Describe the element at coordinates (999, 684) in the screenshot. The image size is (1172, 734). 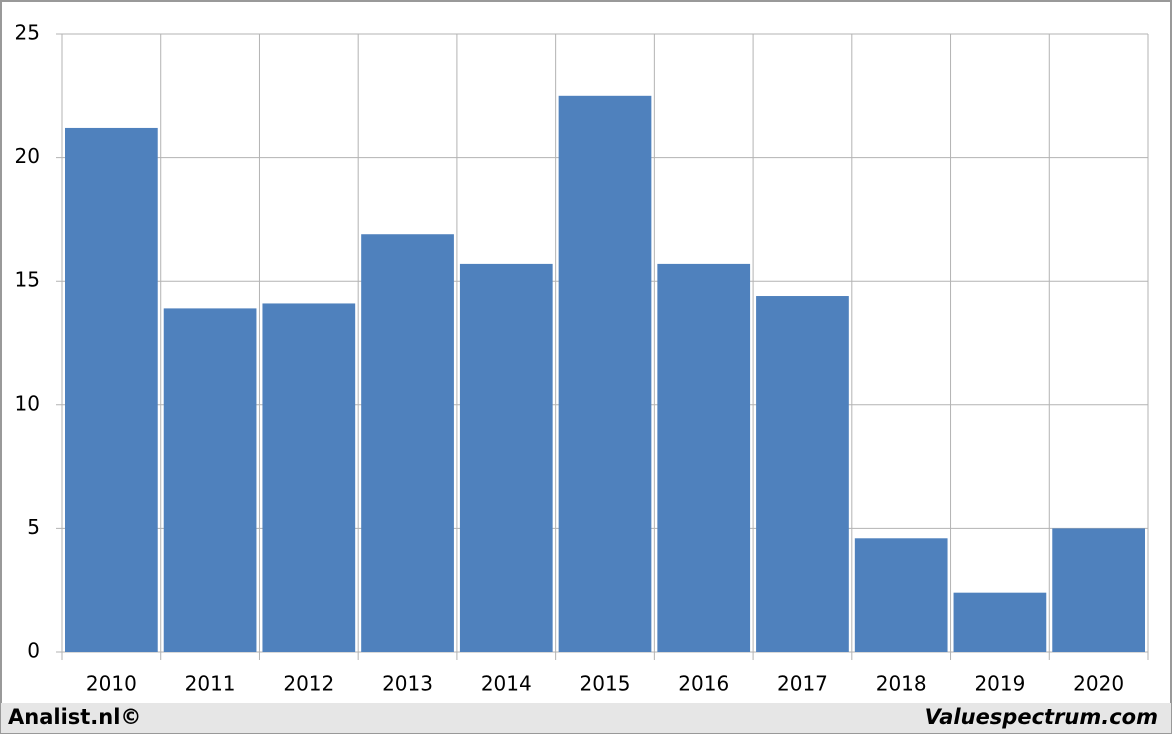
I see `x-tick-label: 2019` at that location.